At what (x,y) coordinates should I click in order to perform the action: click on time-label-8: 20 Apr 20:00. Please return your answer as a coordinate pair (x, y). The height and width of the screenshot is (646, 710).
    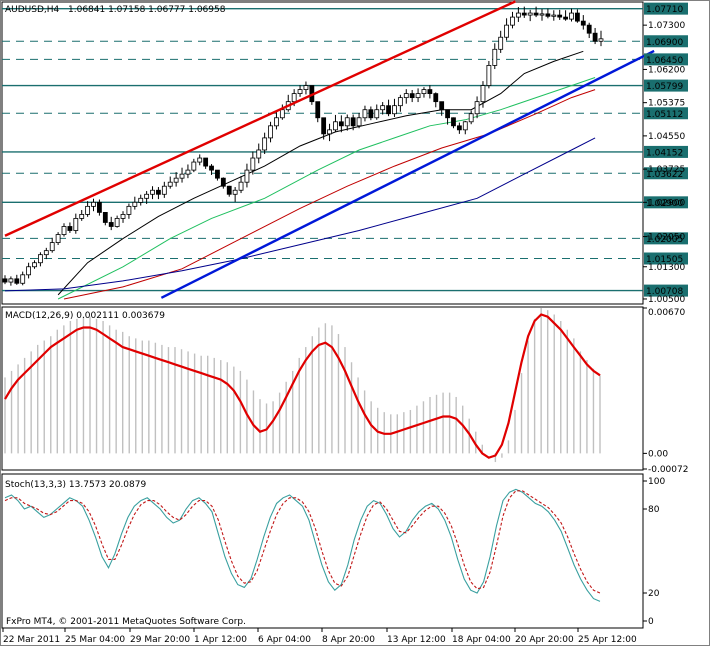
    Looking at the image, I should click on (544, 640).